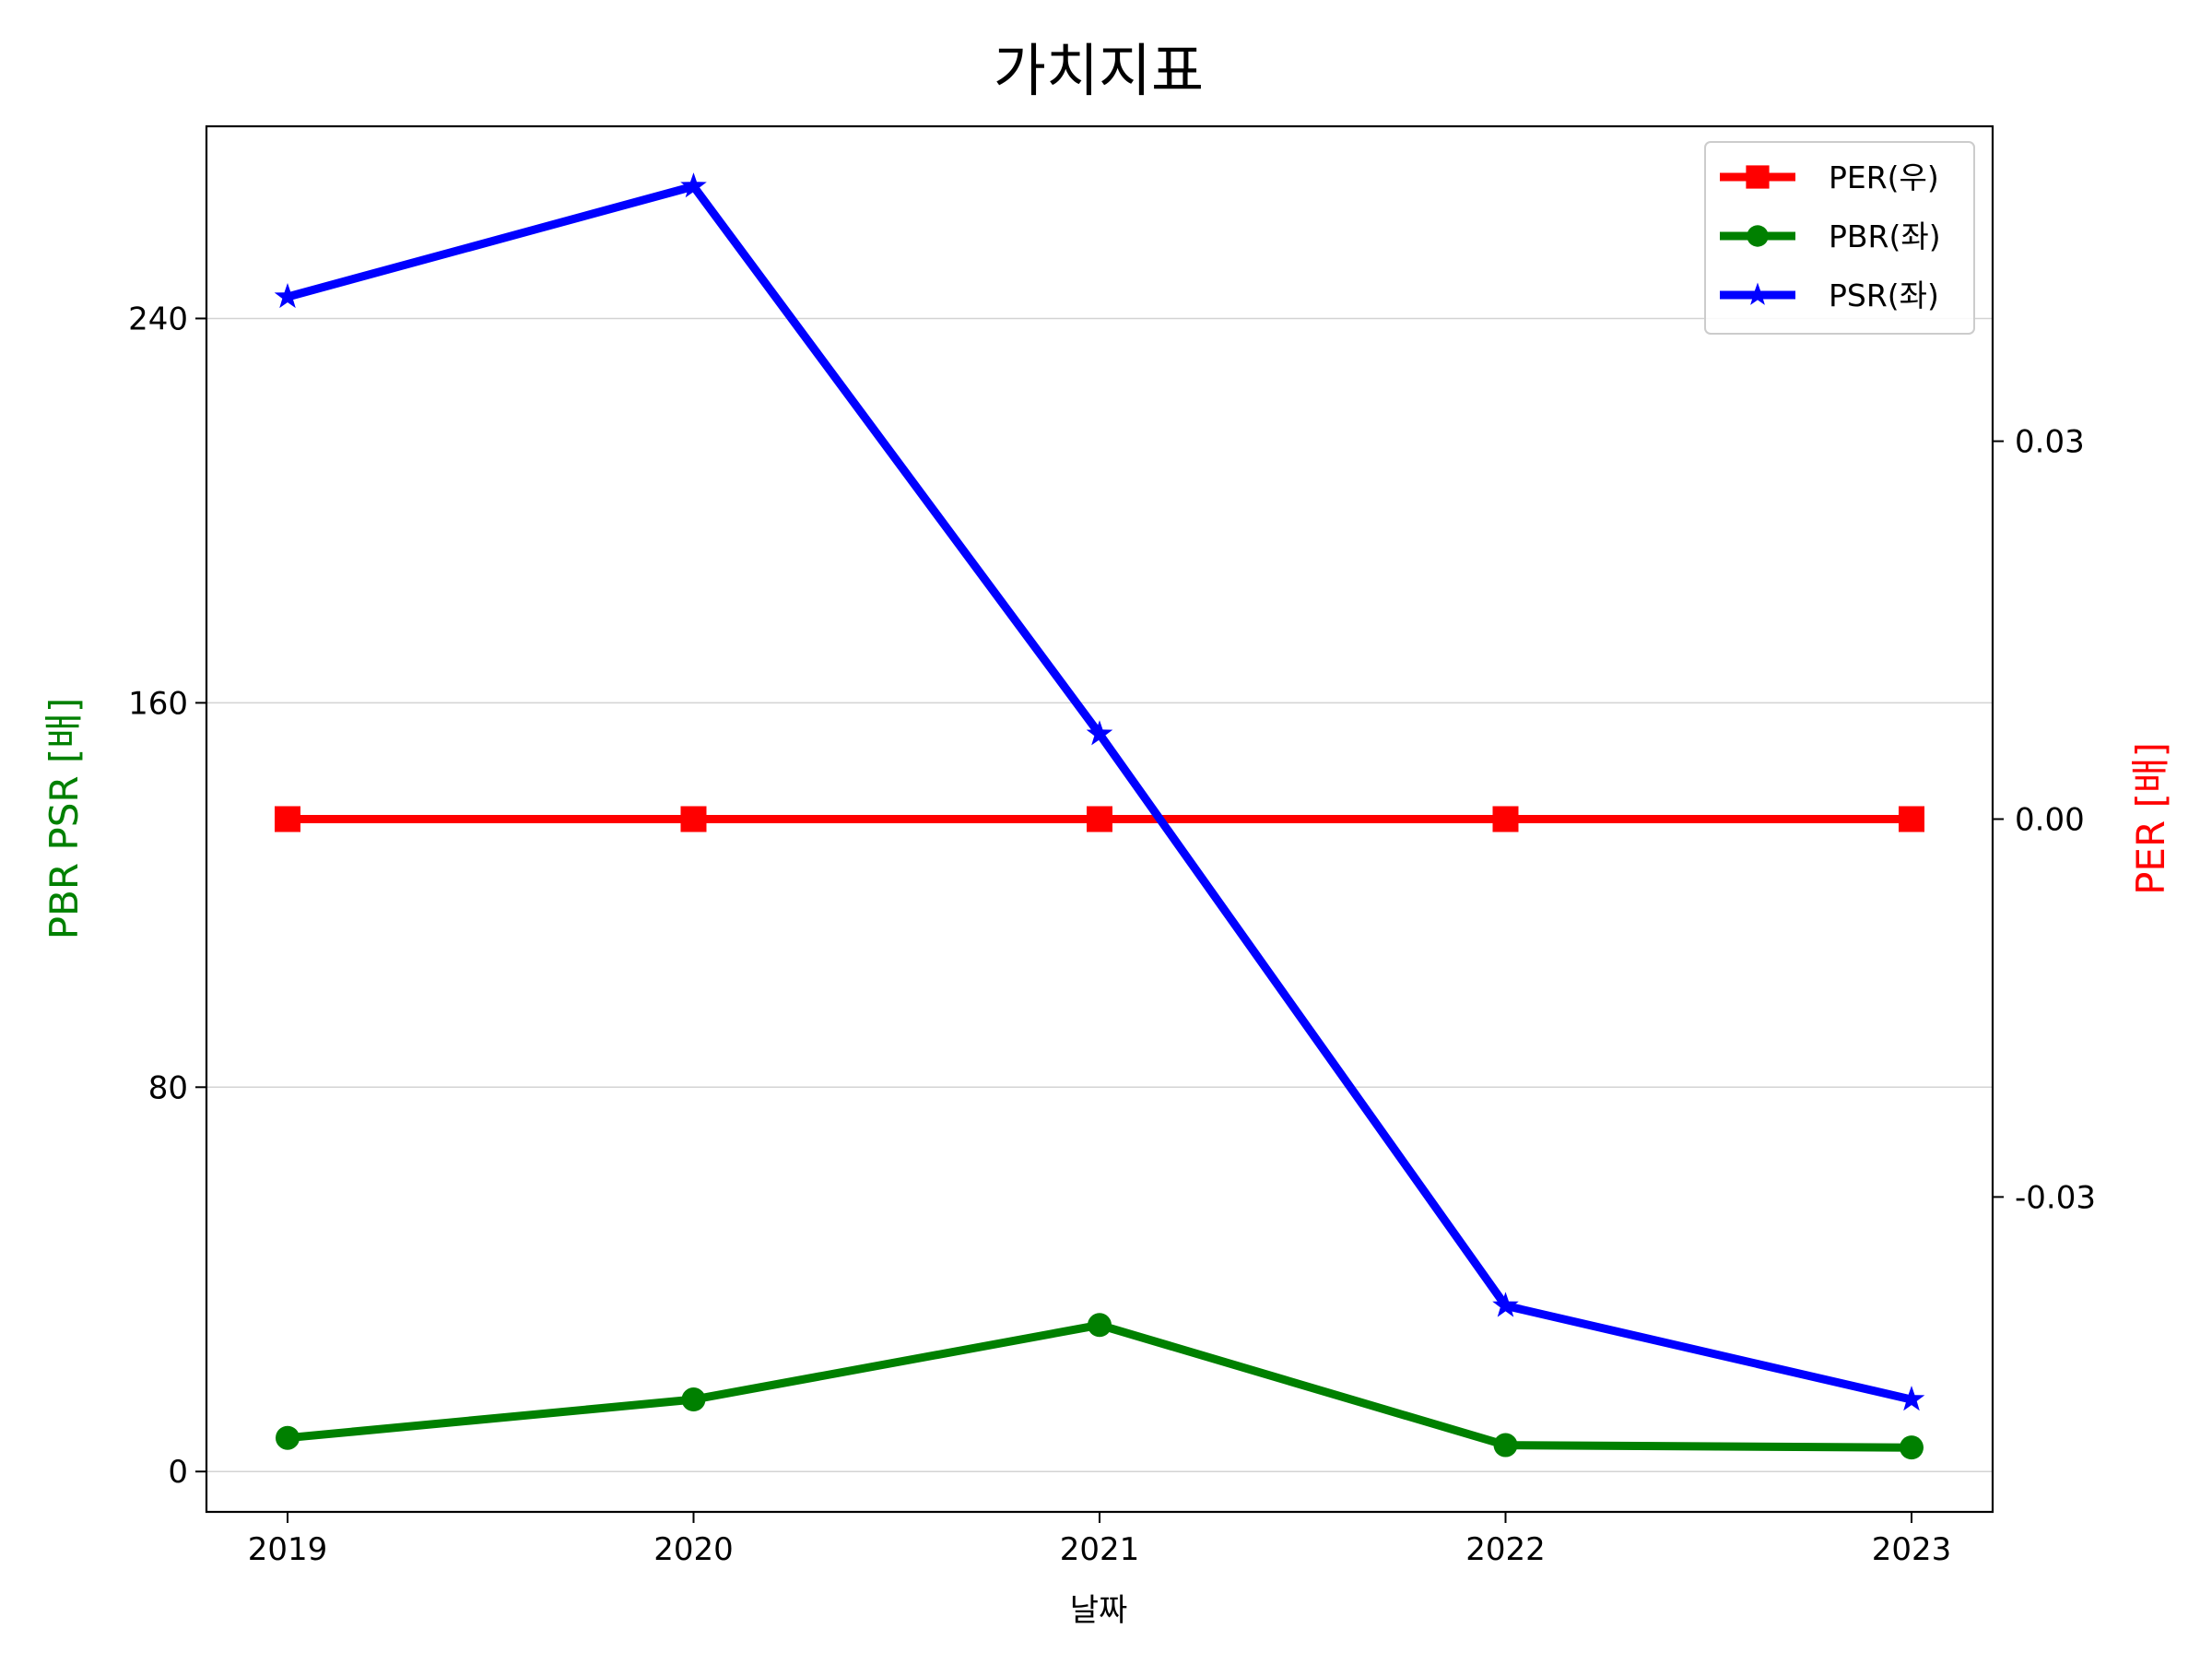  I want to click on legend-item: PER(우), so click(1829, 177).